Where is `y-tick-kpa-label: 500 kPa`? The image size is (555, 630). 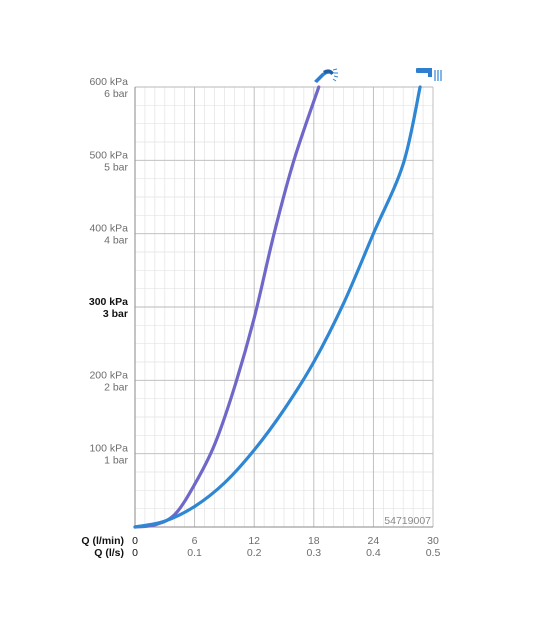
y-tick-kpa-label: 500 kPa is located at coordinates (108, 155).